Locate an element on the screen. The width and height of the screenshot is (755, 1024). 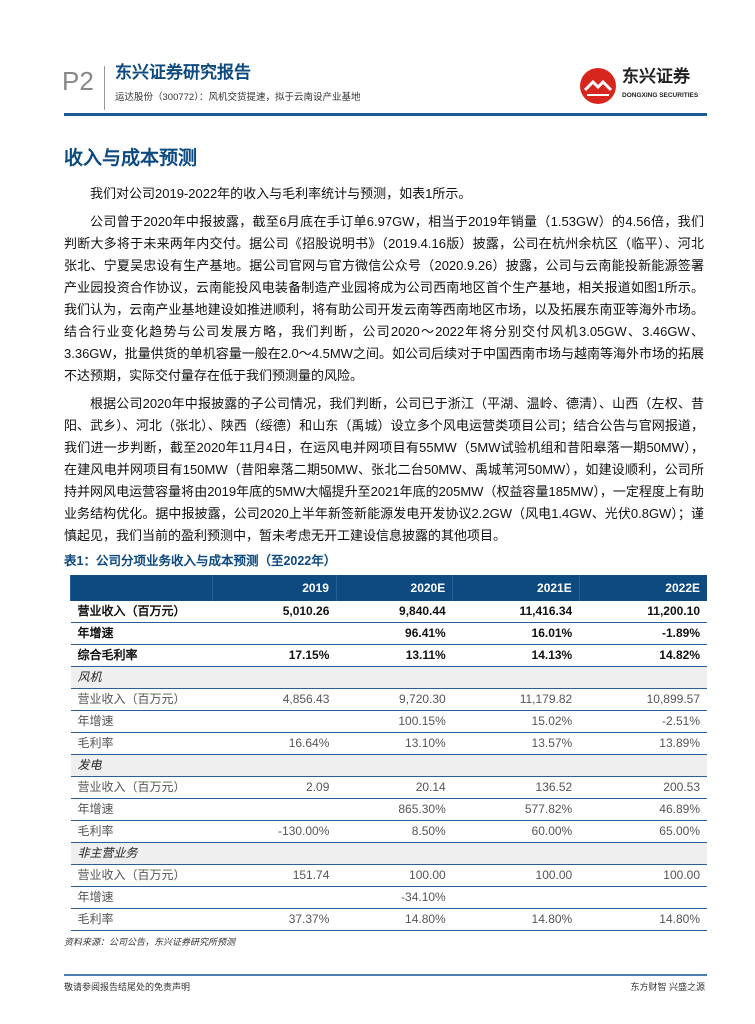
row-label: 发电 is located at coordinates (141, 765).